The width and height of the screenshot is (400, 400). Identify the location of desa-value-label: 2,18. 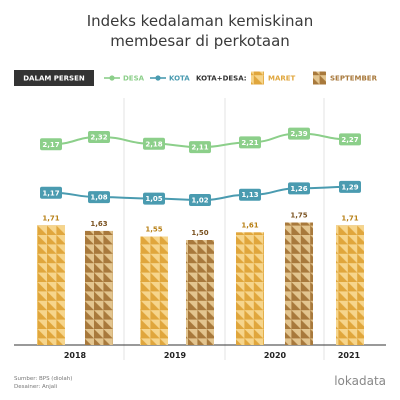
(153, 144).